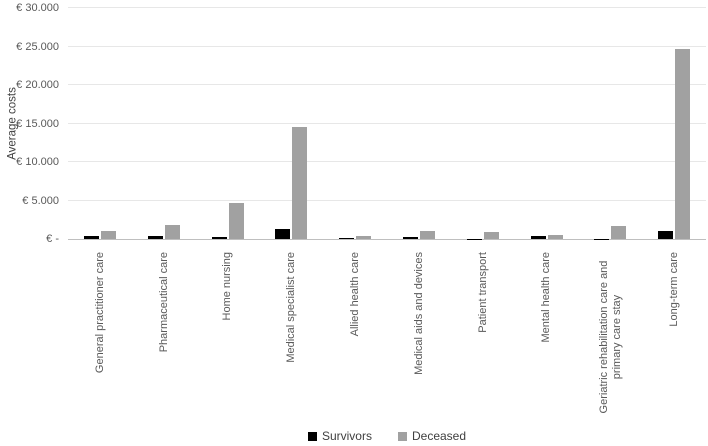  I want to click on x-category-cell: Medical aids and devices, so click(419, 338).